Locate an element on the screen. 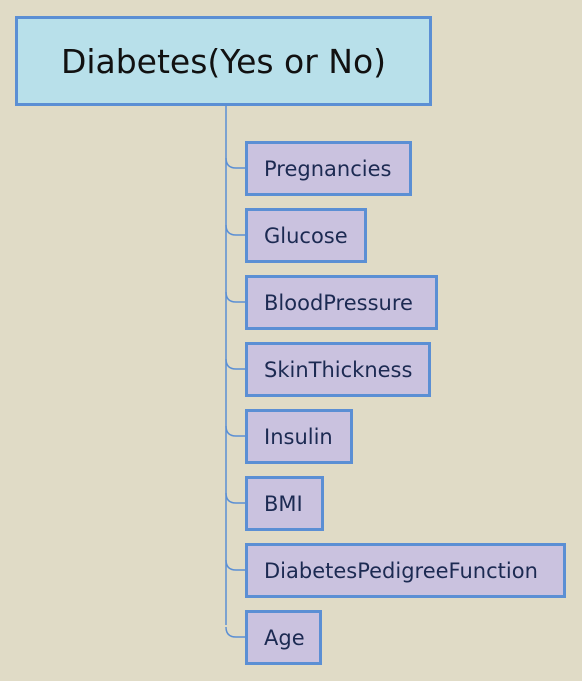  child-node-insulin: Insulin is located at coordinates (299, 436).